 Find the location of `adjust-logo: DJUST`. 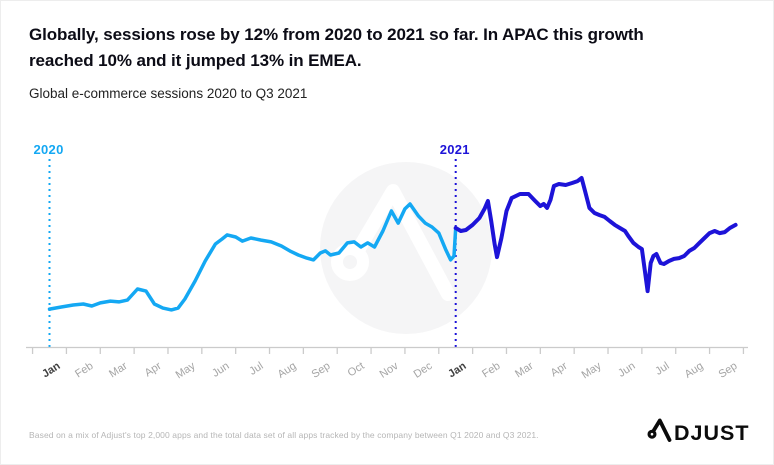

adjust-logo: DJUST is located at coordinates (698, 431).